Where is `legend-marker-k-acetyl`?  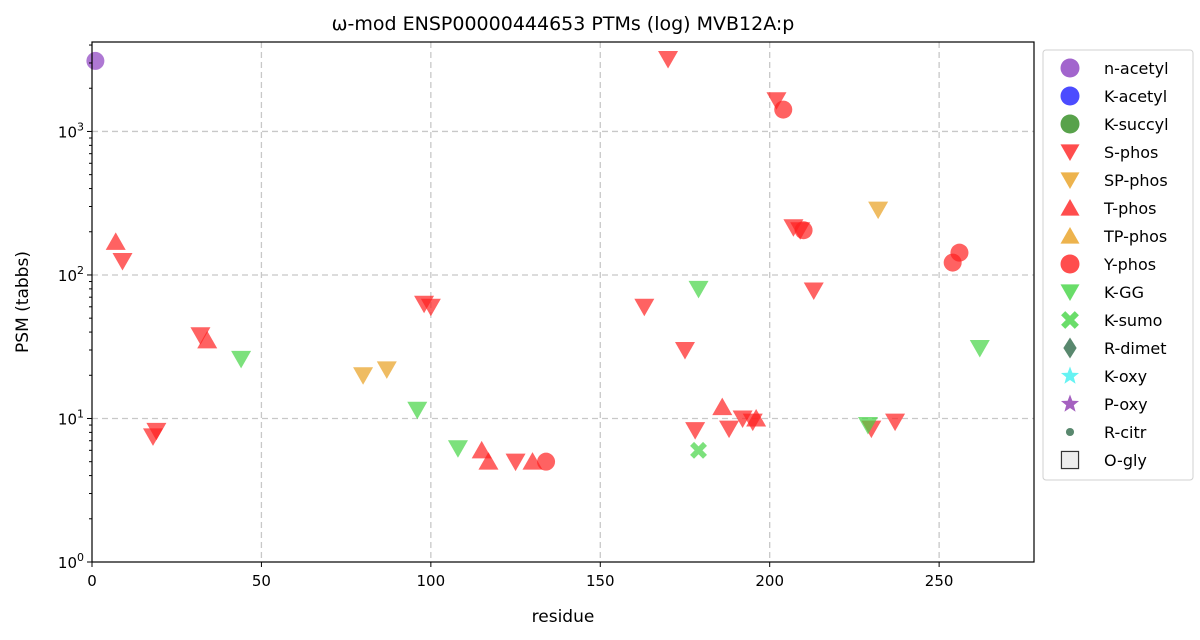 legend-marker-k-acetyl is located at coordinates (1070, 96).